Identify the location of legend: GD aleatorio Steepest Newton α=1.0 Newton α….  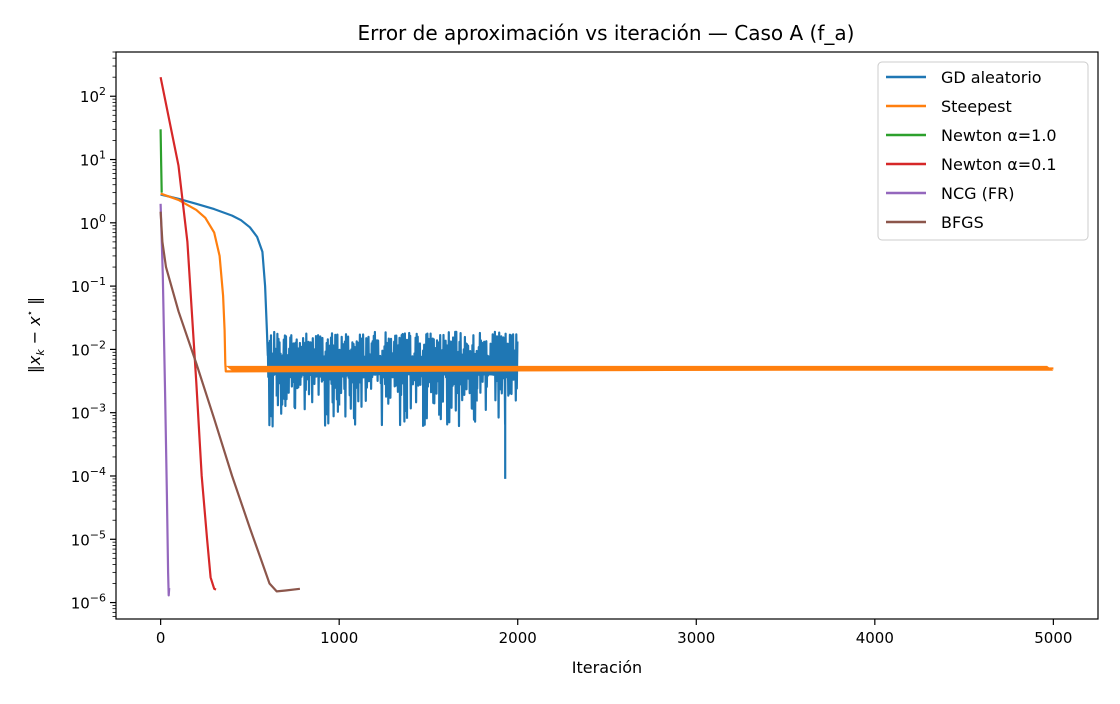
(983, 151).